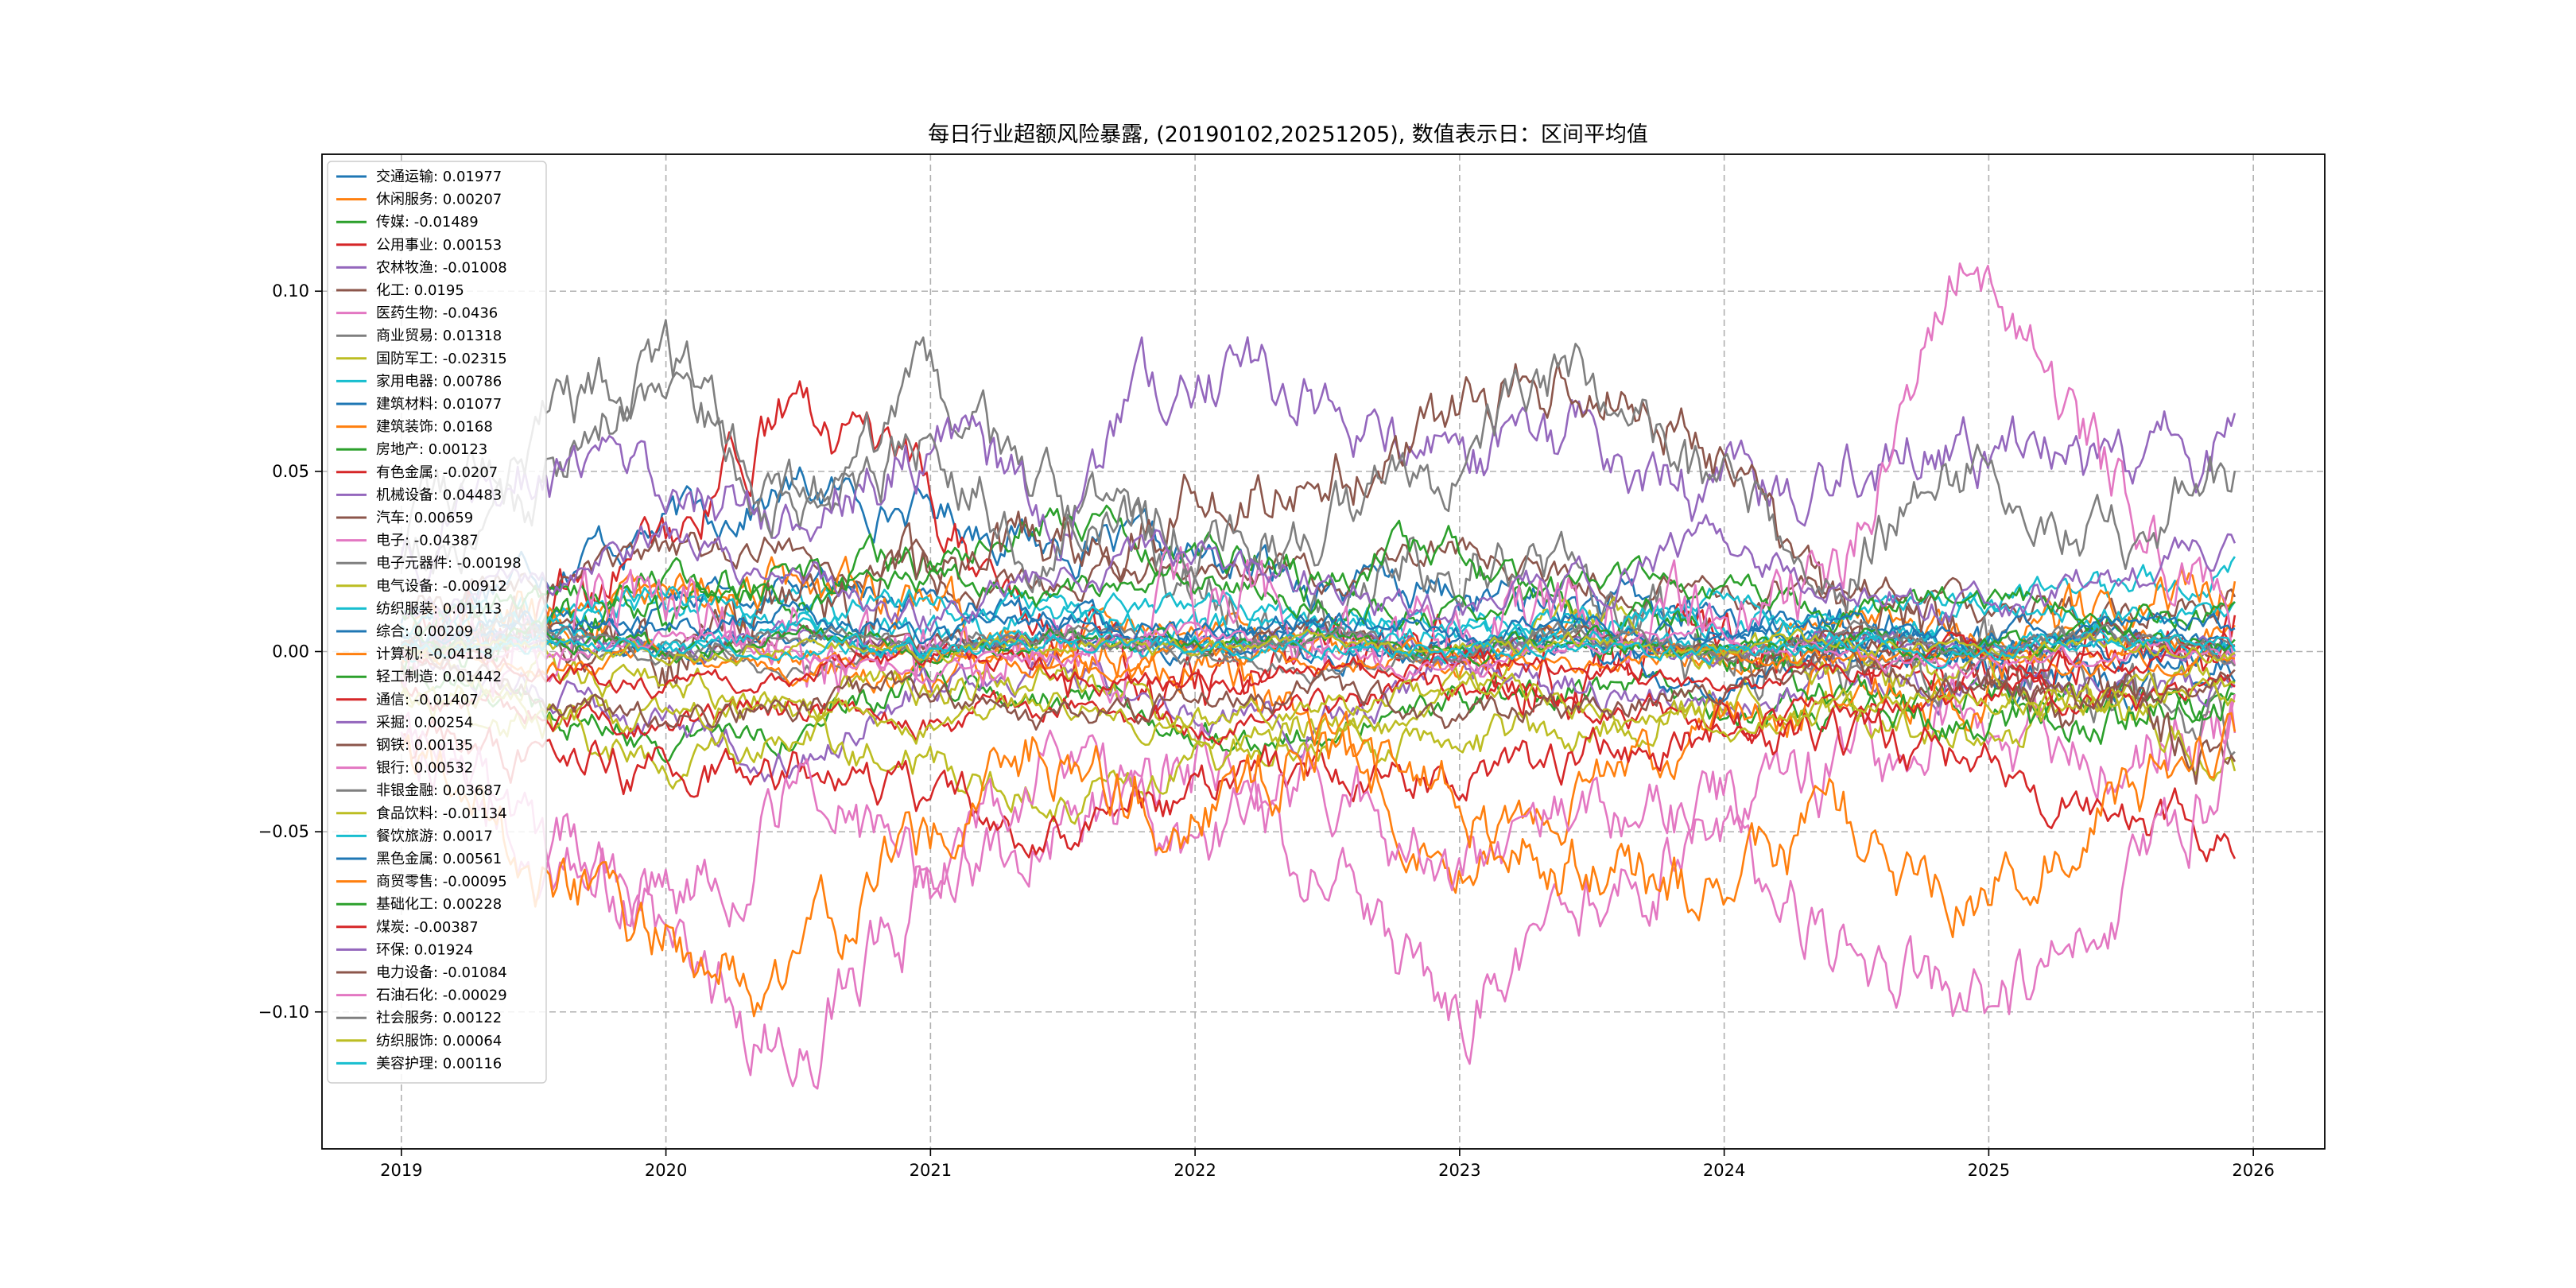 The height and width of the screenshot is (1288, 2576). Describe the element at coordinates (449, 563) in the screenshot. I see `legend-entry: 电子元器件: -0.00198` at that location.